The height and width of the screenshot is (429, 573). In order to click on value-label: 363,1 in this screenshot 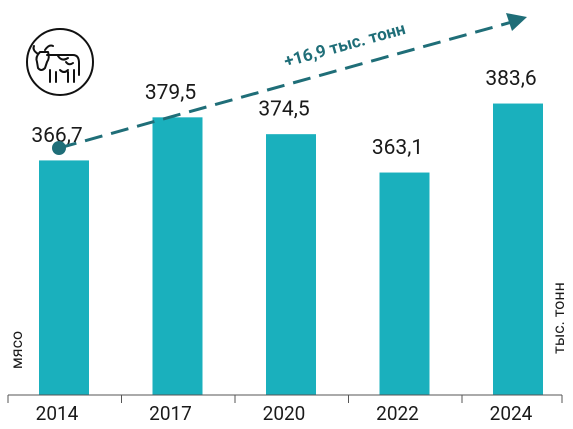, I will do `click(397, 148)`.